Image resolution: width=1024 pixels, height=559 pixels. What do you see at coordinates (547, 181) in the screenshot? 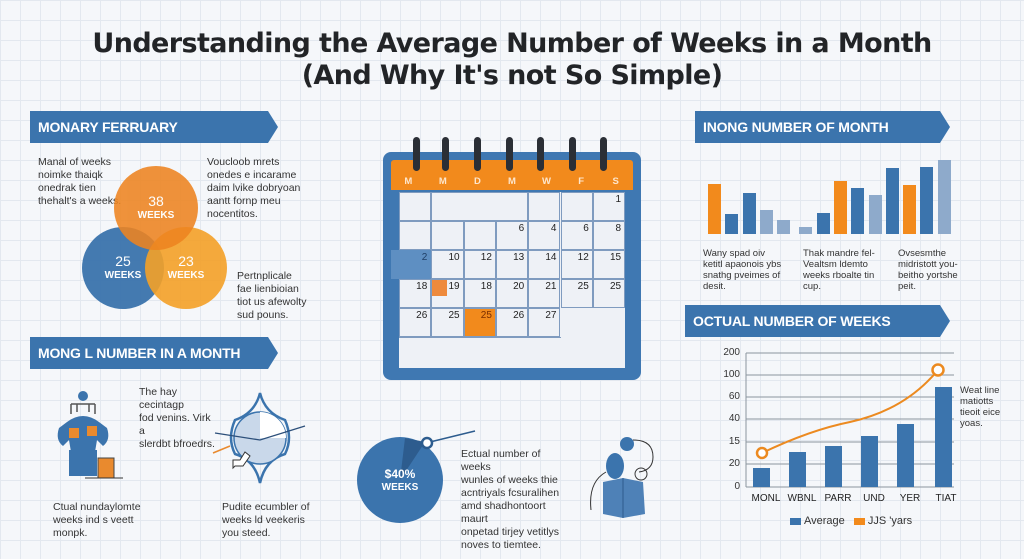
I see `weekday-label: W` at bounding box center [547, 181].